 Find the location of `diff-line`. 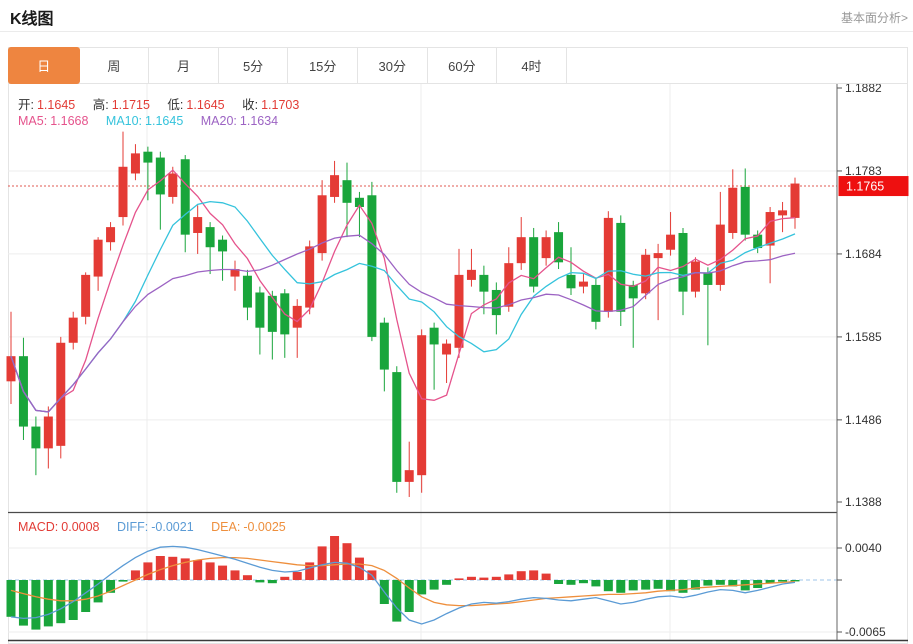

diff-line is located at coordinates (403, 585).